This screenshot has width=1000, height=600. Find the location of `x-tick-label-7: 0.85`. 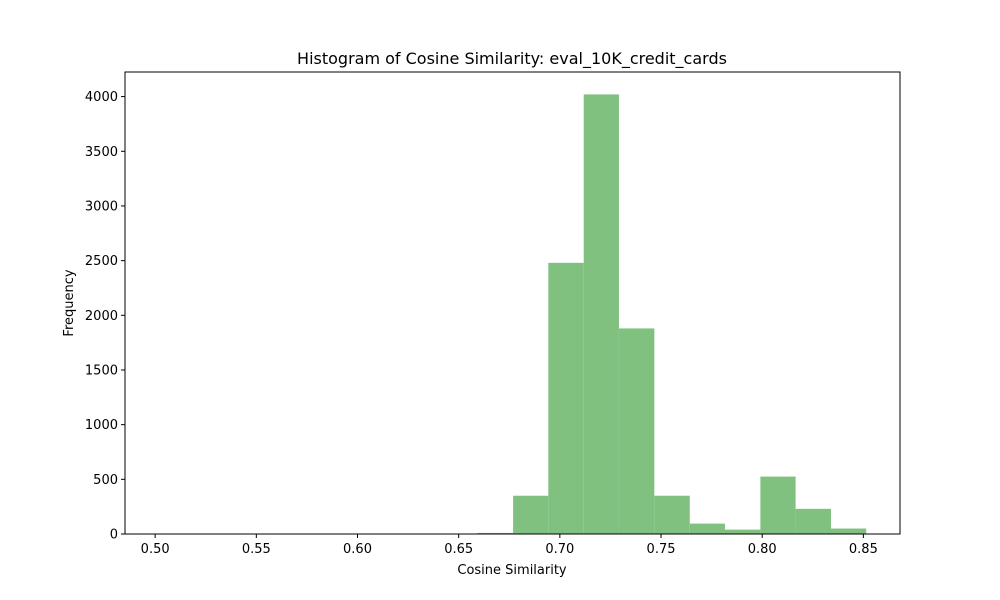

x-tick-label-7: 0.85 is located at coordinates (863, 549).